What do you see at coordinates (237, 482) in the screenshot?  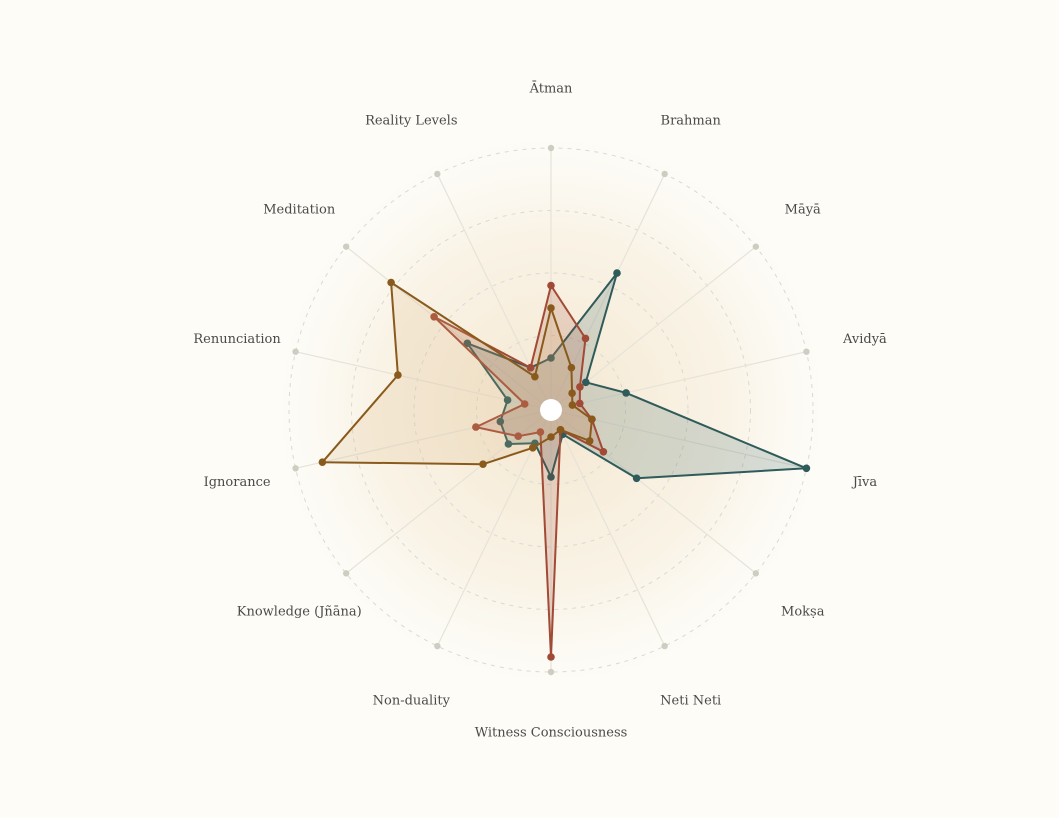 I see `axis-label: Ignorance` at bounding box center [237, 482].